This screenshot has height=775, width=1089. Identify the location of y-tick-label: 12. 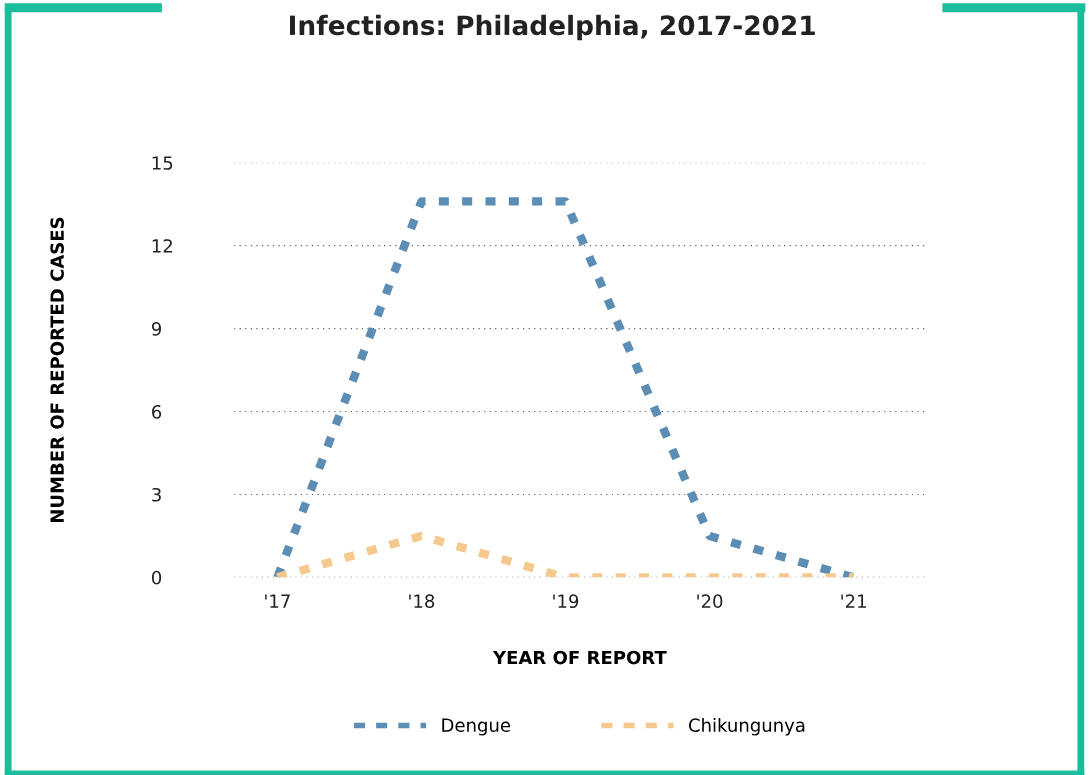
(162, 246).